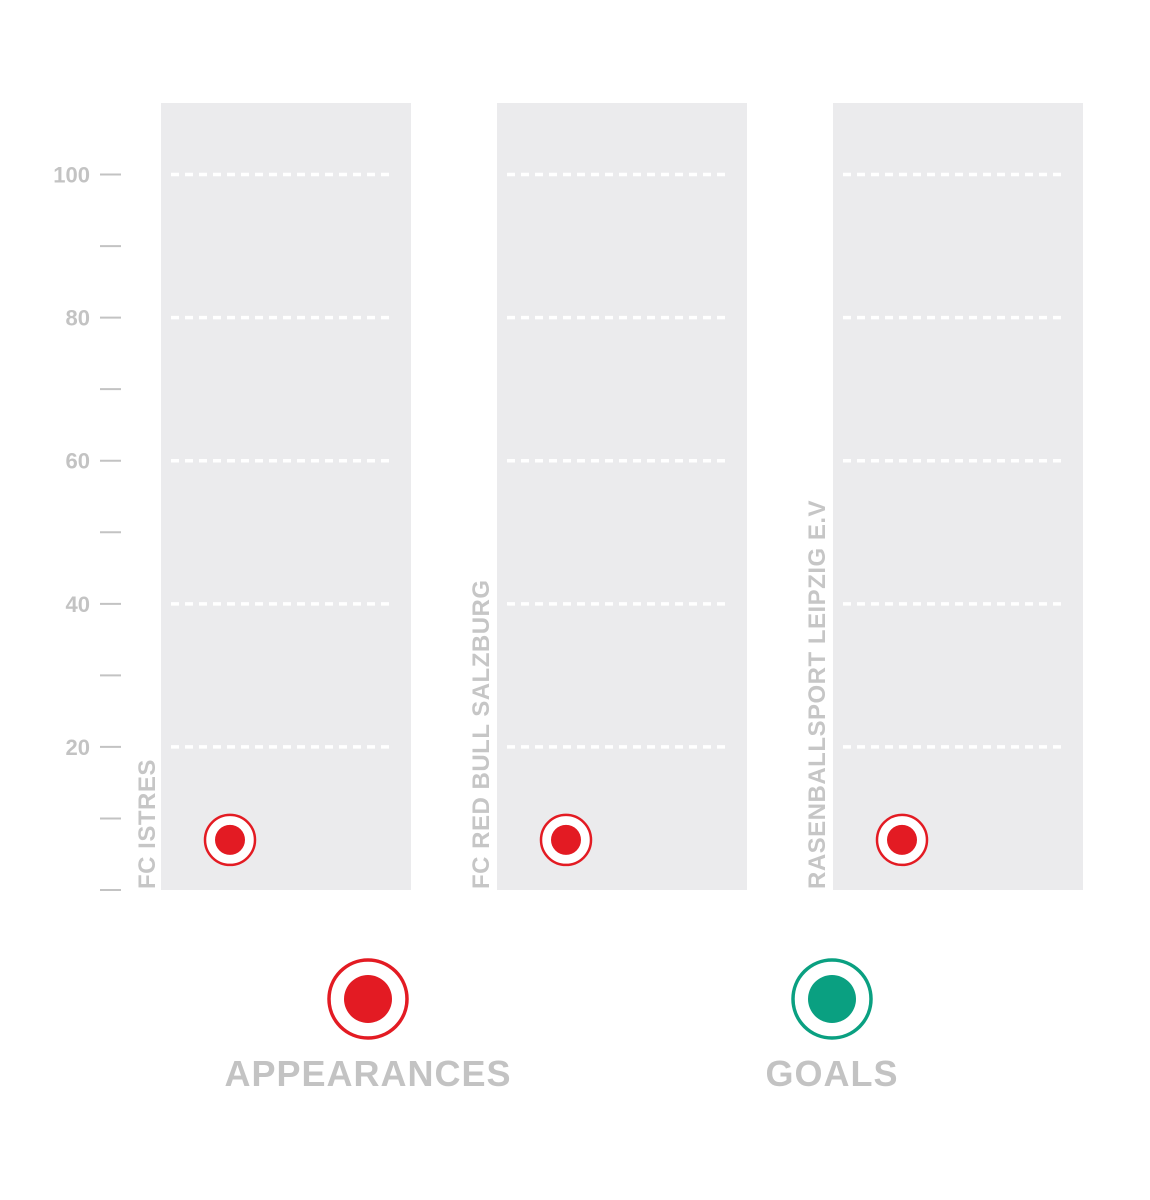 The width and height of the screenshot is (1150, 1200). Describe the element at coordinates (78, 604) in the screenshot. I see `y-tick-label-40: 40` at that location.